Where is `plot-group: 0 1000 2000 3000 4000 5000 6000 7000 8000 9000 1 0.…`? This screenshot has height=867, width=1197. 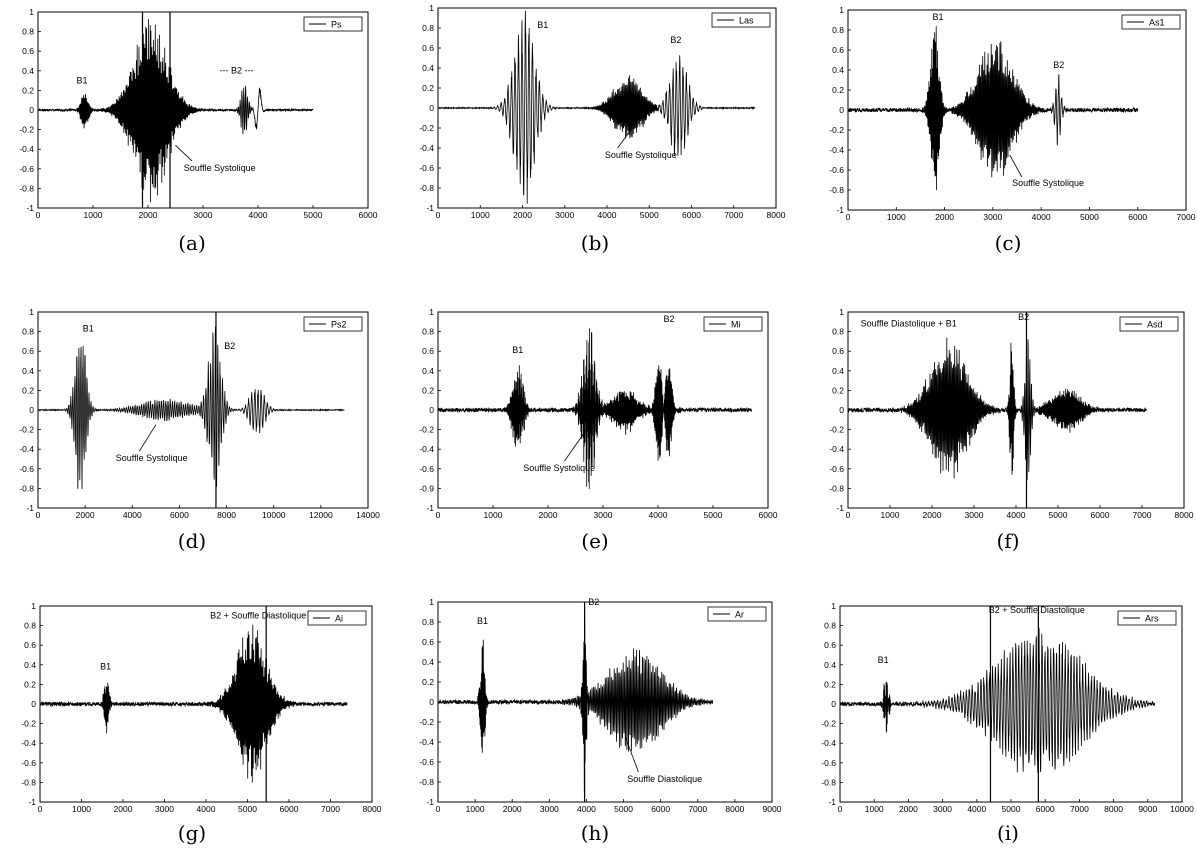 plot-group: 0 1000 2000 3000 4000 5000 6000 7000 8000 9000 1 0.… is located at coordinates (600, 705).